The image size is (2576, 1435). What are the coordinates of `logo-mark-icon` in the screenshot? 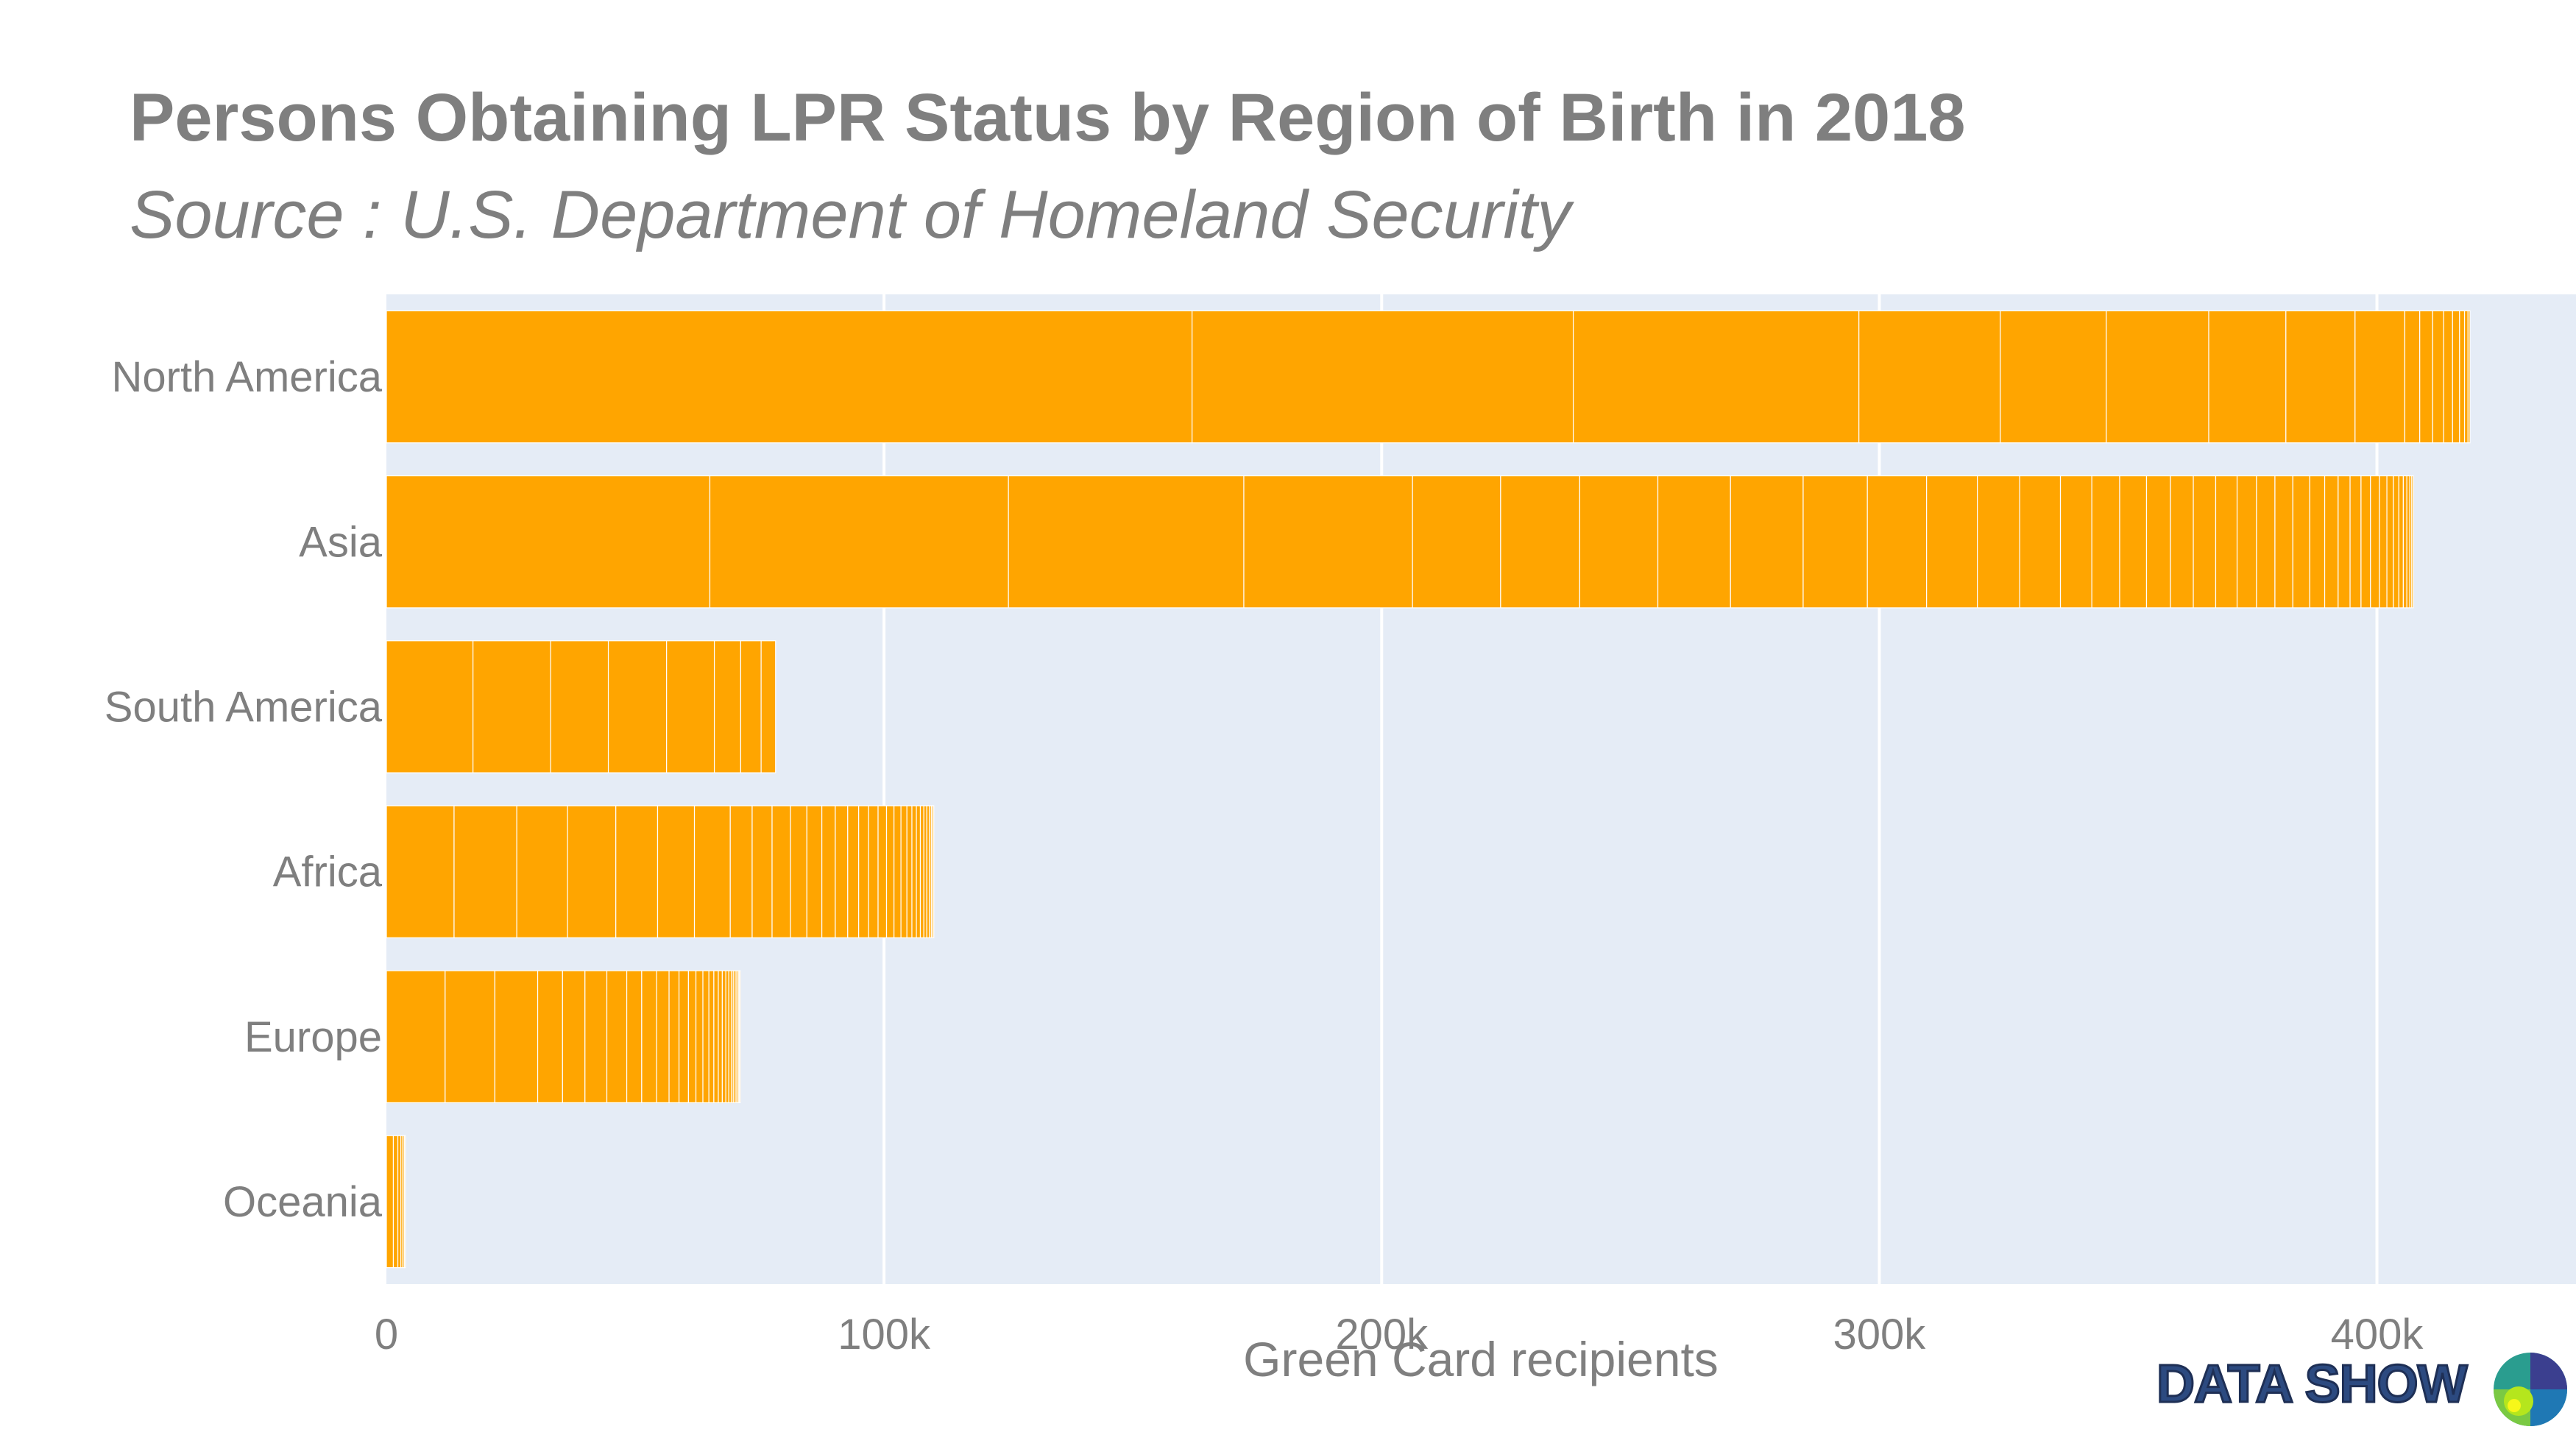 It's located at (2530, 1389).